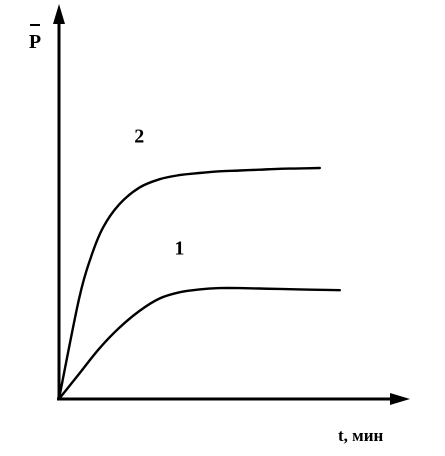 The image size is (445, 456). What do you see at coordinates (400, 399) in the screenshot?
I see `x-axis-arrow` at bounding box center [400, 399].